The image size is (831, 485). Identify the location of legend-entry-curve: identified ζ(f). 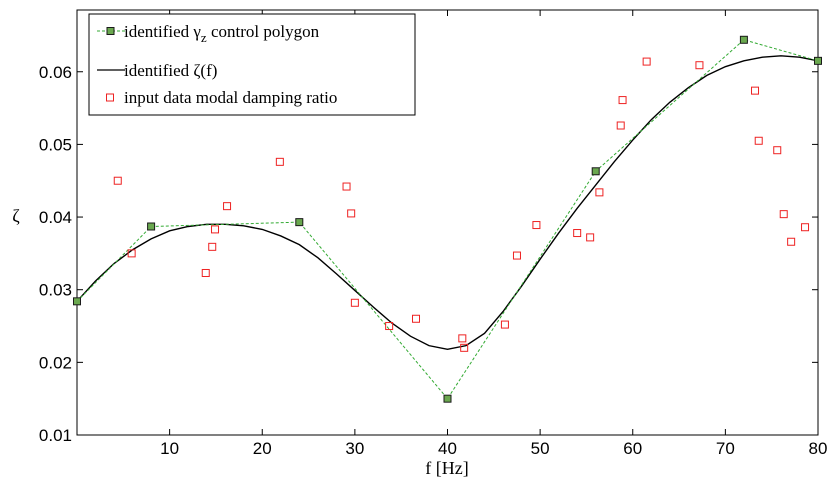
(170, 70).